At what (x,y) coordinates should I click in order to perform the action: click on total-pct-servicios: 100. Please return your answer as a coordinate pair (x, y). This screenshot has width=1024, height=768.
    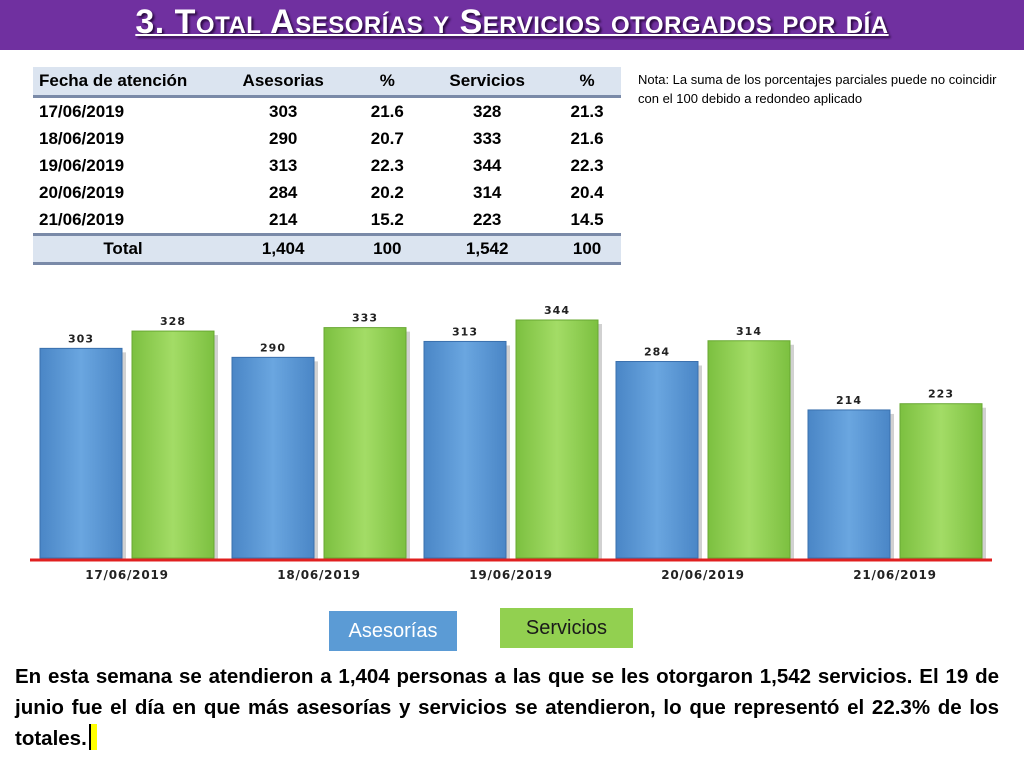
    Looking at the image, I should click on (587, 249).